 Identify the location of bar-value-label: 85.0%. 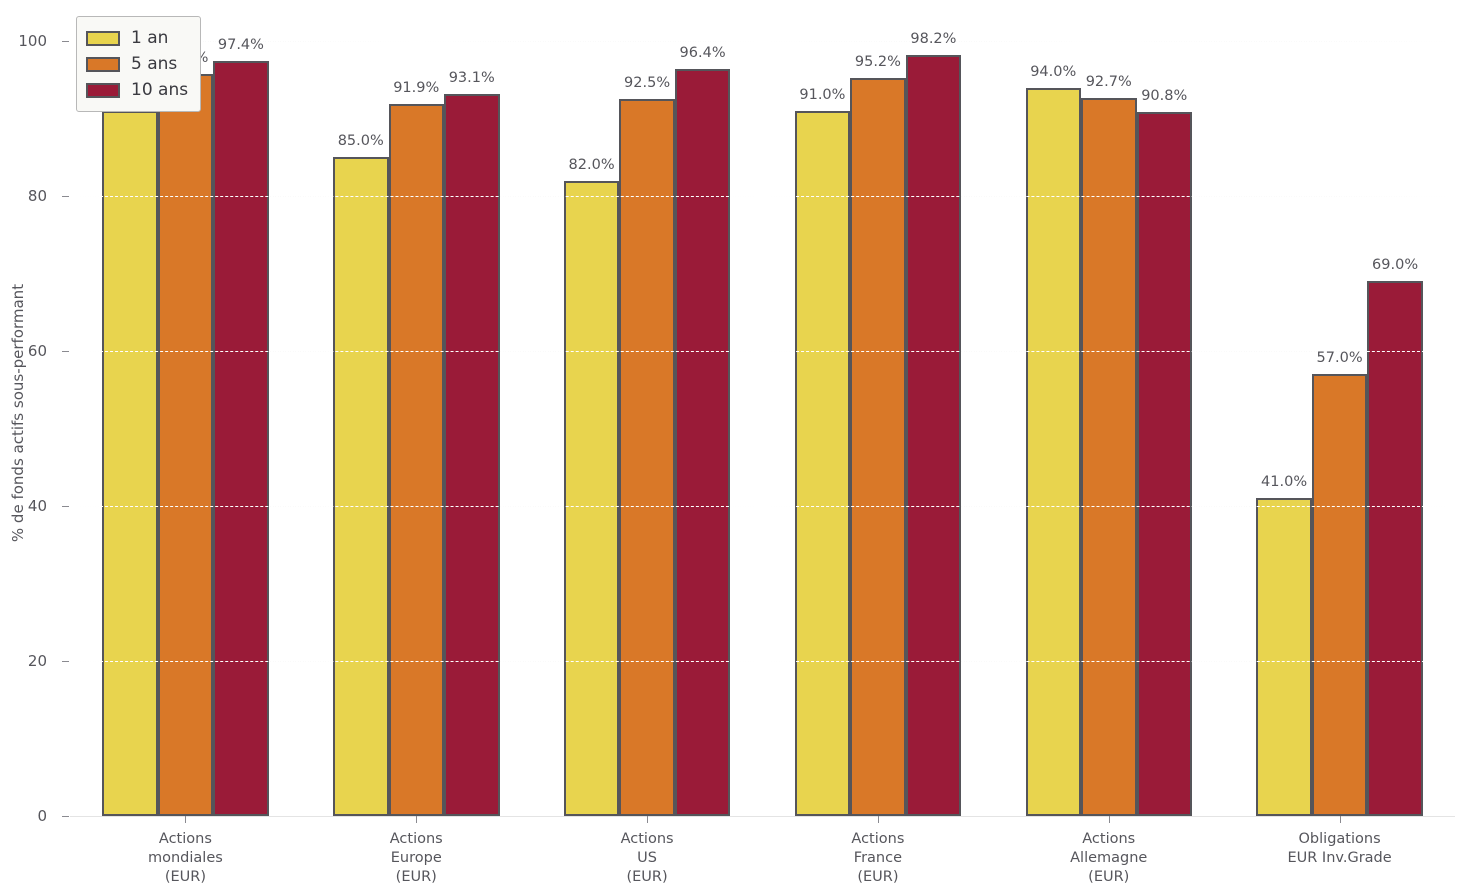
(360, 141).